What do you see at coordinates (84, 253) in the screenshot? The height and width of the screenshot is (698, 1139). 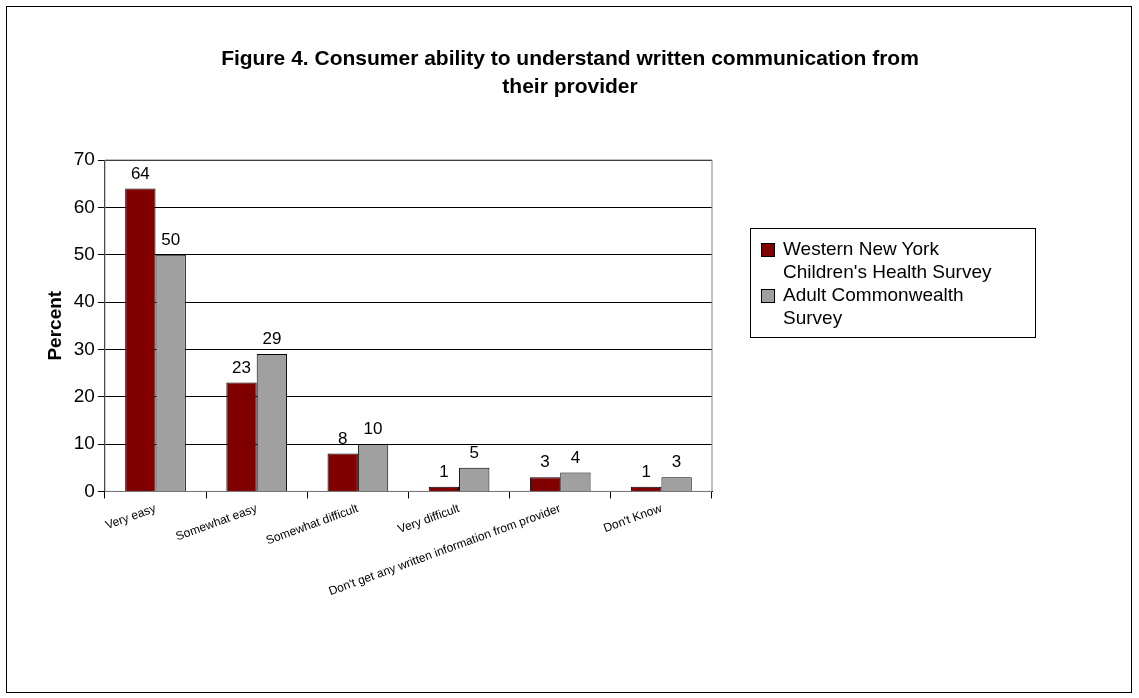 I see `y-tick-label: 50` at bounding box center [84, 253].